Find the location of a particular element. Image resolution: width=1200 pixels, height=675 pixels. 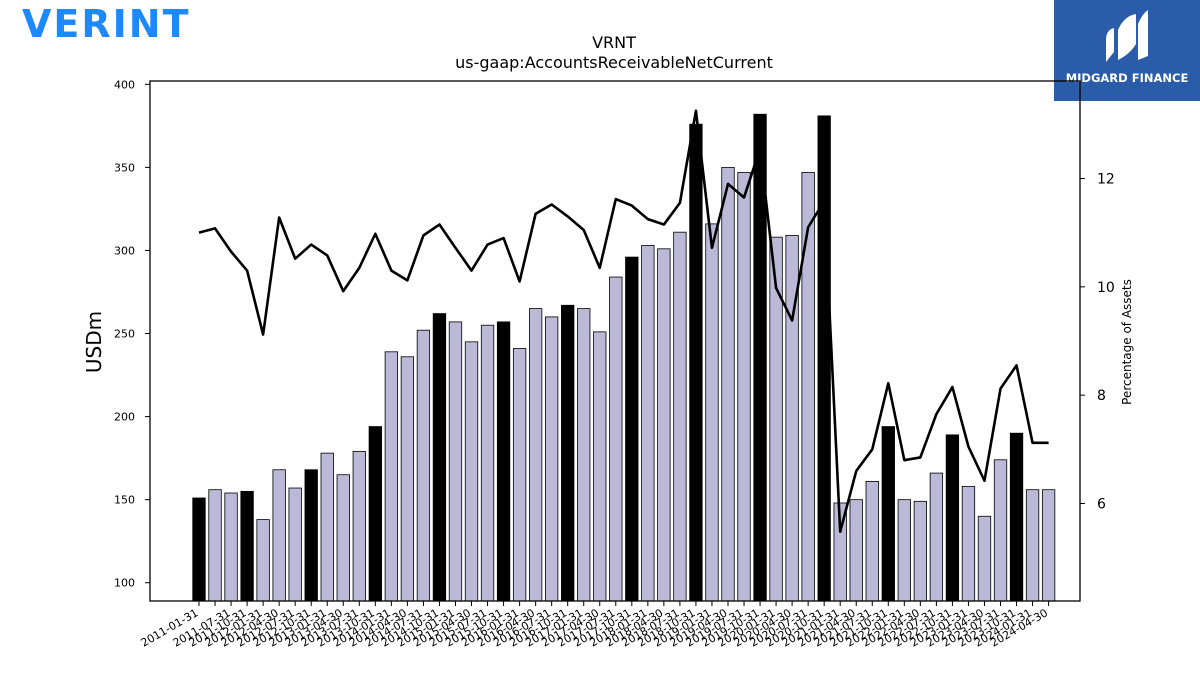

y2-axis-label: Percentage of Assets is located at coordinates (1127, 342).